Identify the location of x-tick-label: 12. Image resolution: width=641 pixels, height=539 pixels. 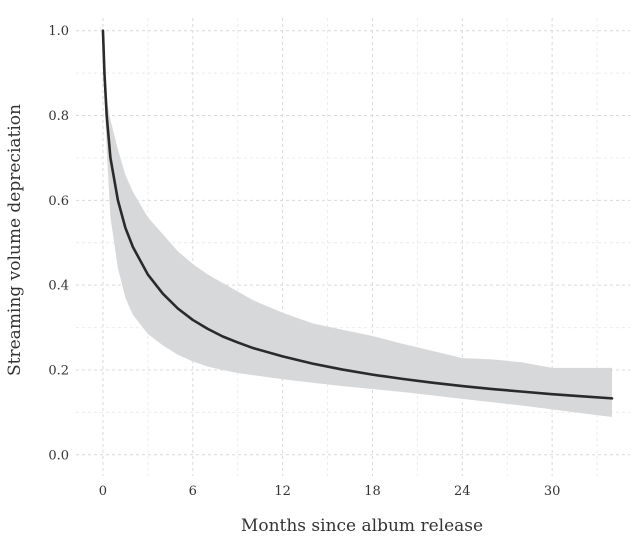
(282, 491).